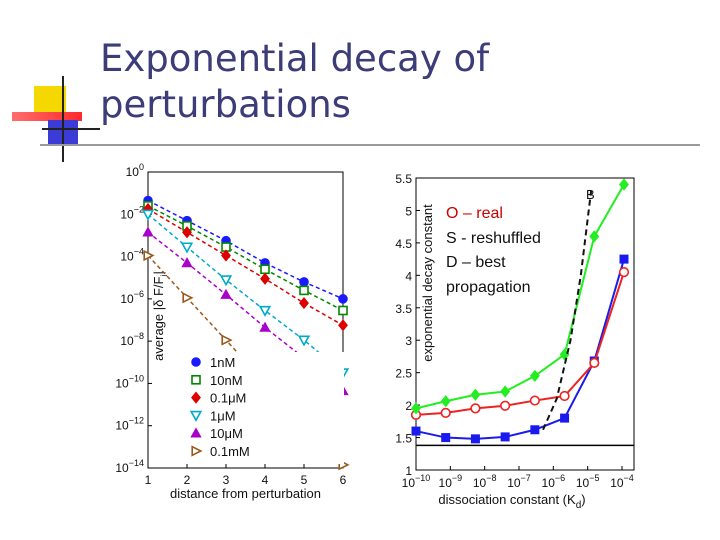 This screenshot has width=720, height=540. What do you see at coordinates (493, 238) in the screenshot?
I see `annotation-line-reshuffled: S - reshuffled` at bounding box center [493, 238].